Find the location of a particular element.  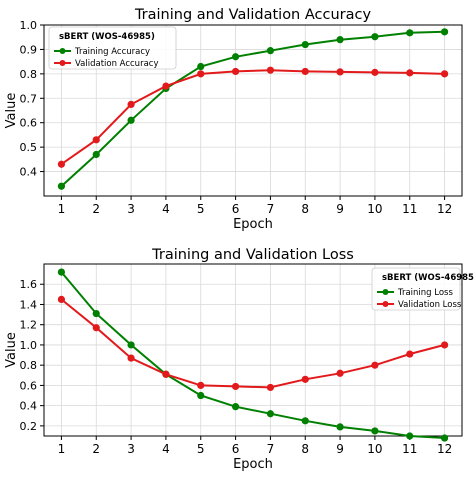

legend-label: Validation Loss is located at coordinates (430, 305).